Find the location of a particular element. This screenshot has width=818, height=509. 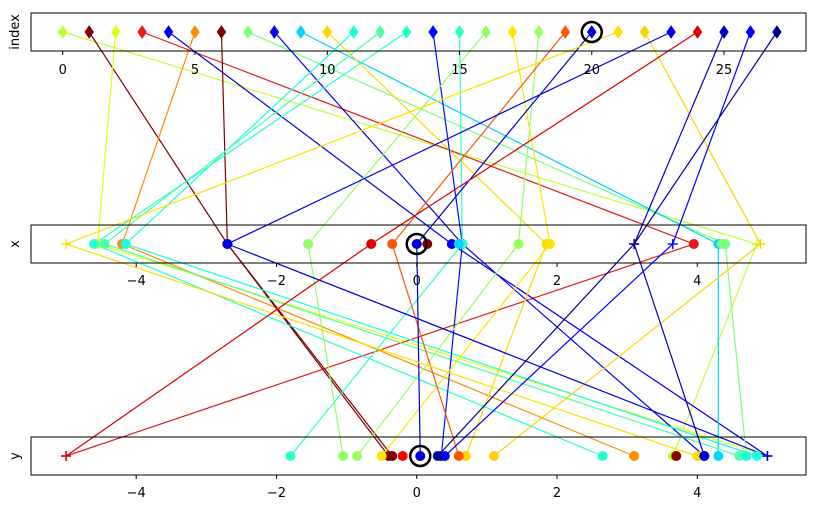

tick-label-y-2: 0 is located at coordinates (417, 493).